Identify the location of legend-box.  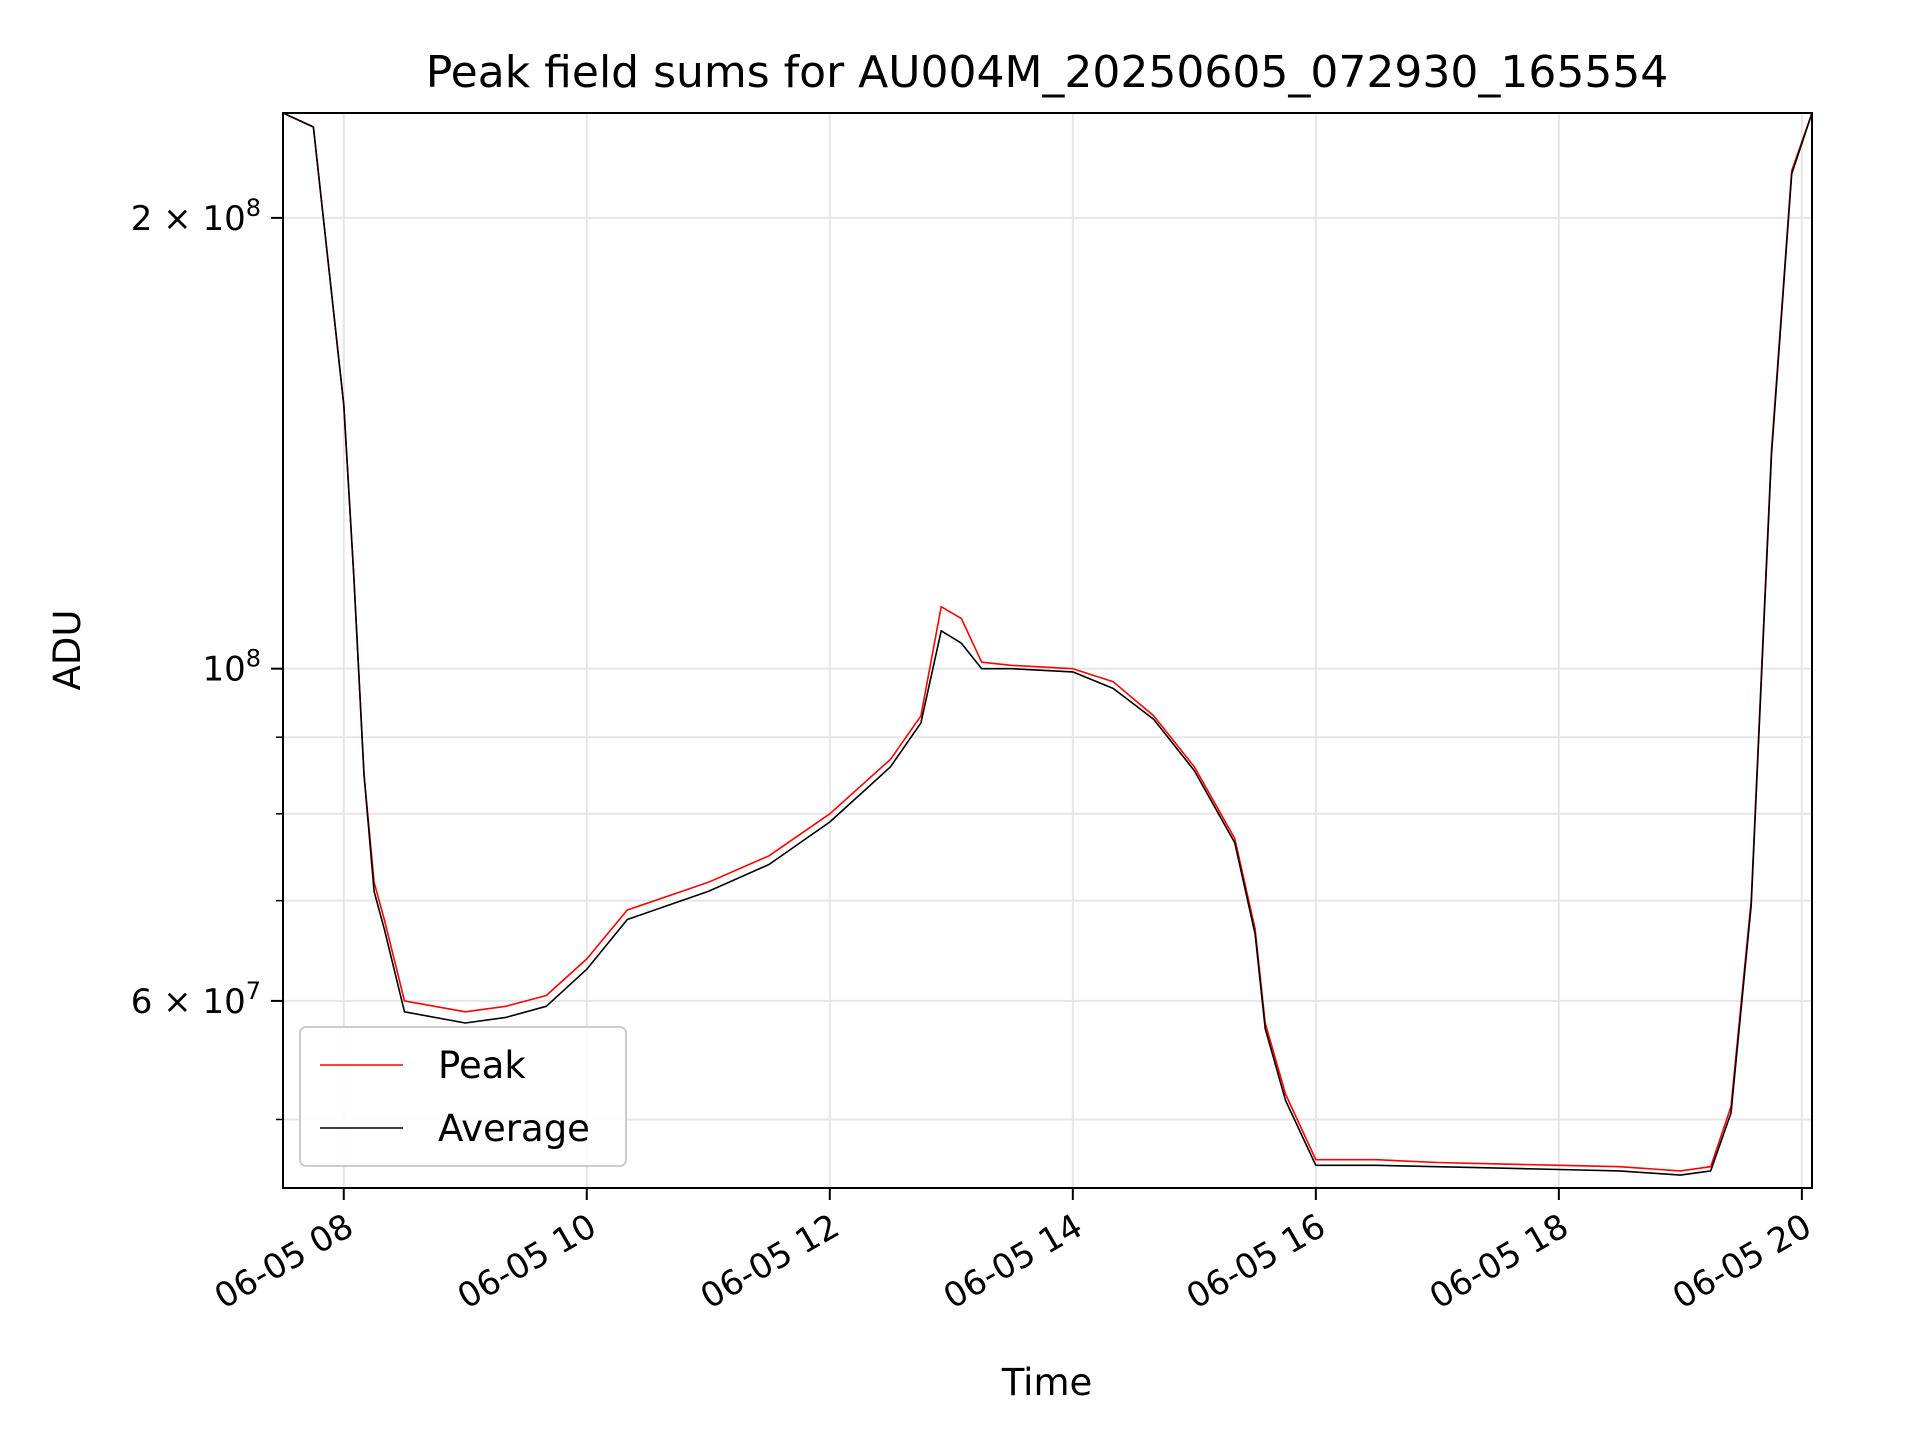
(463, 1096).